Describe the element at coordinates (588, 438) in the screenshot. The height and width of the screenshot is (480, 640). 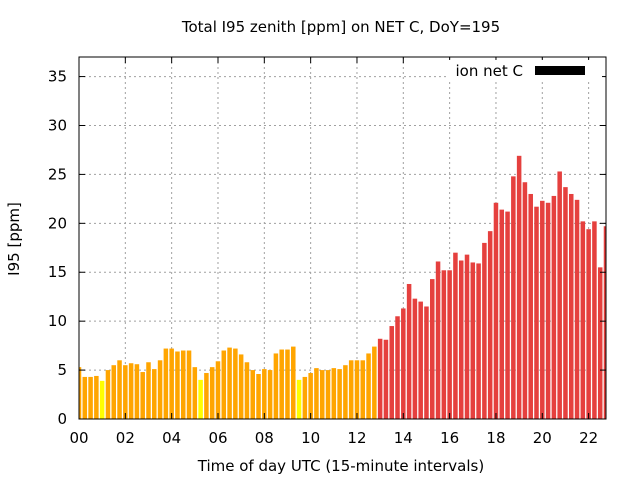
I see `x-tick-label: 22` at that location.